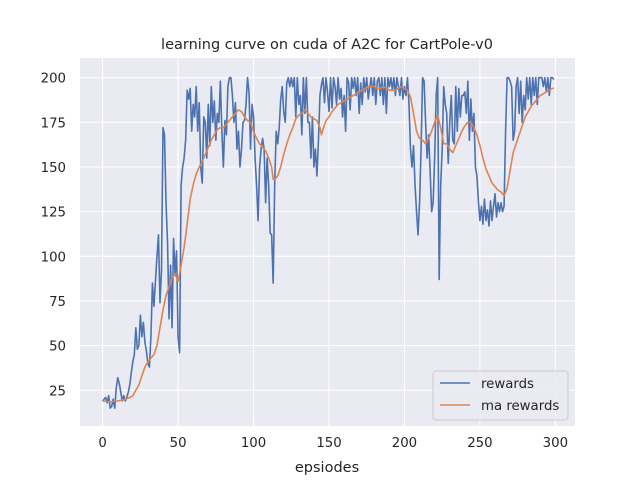  I want to click on x-tick-label: 150, so click(328, 443).